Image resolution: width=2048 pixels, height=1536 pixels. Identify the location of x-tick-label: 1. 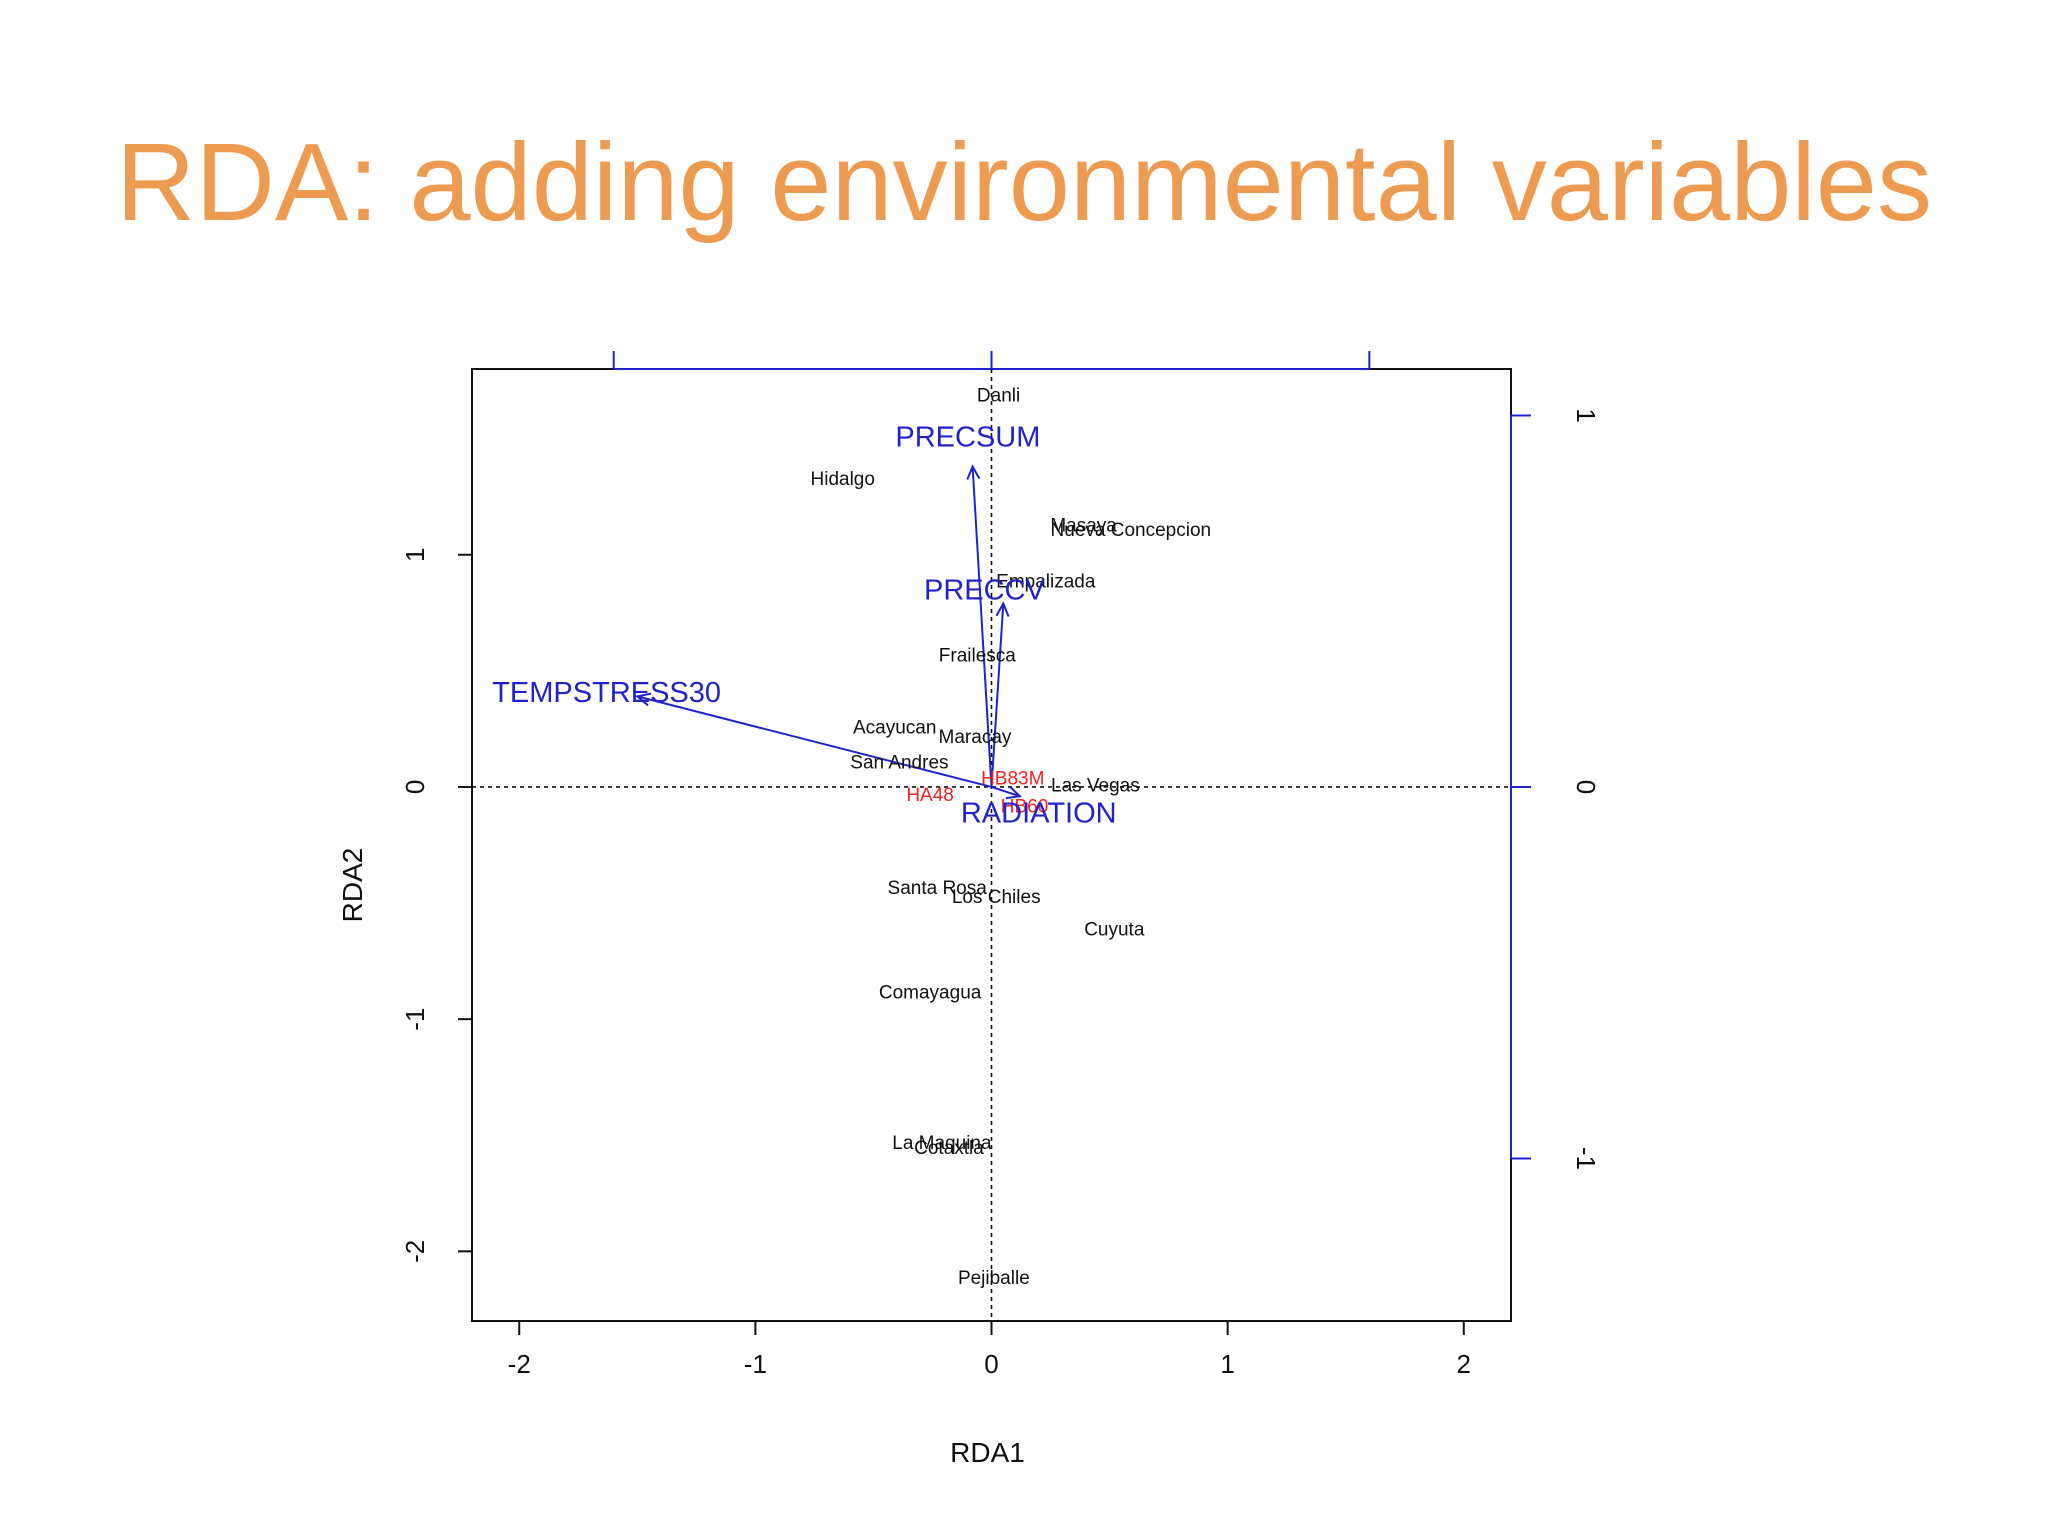
(1227, 1364).